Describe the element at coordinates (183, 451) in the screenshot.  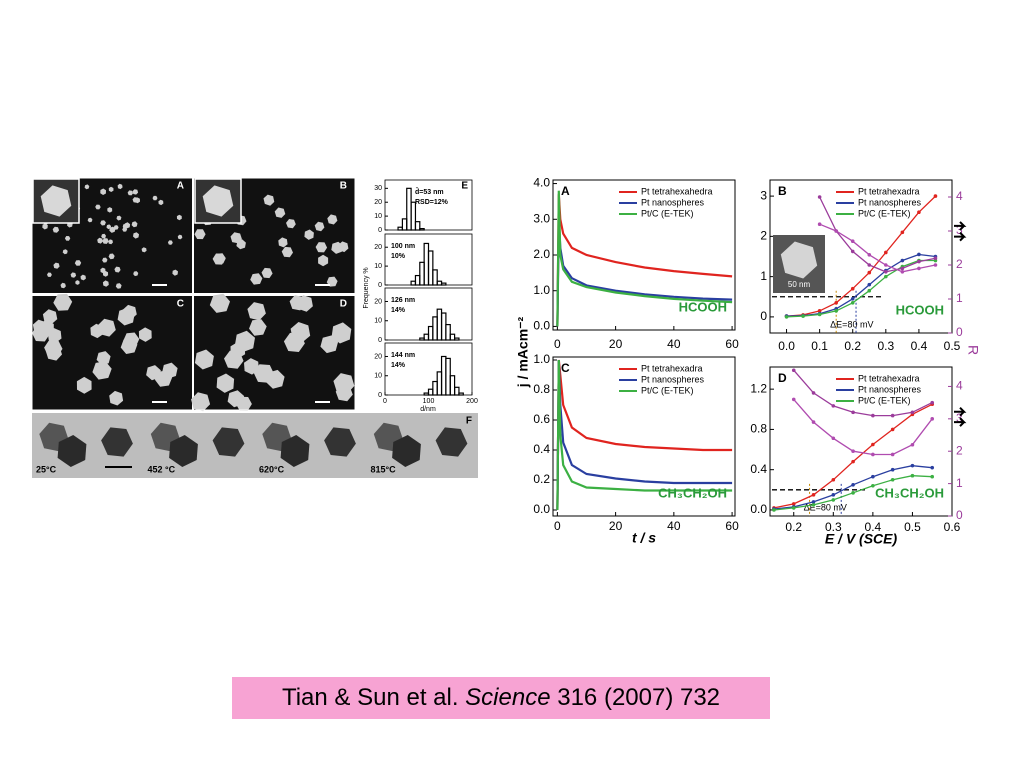
I see `tem-particle` at that location.